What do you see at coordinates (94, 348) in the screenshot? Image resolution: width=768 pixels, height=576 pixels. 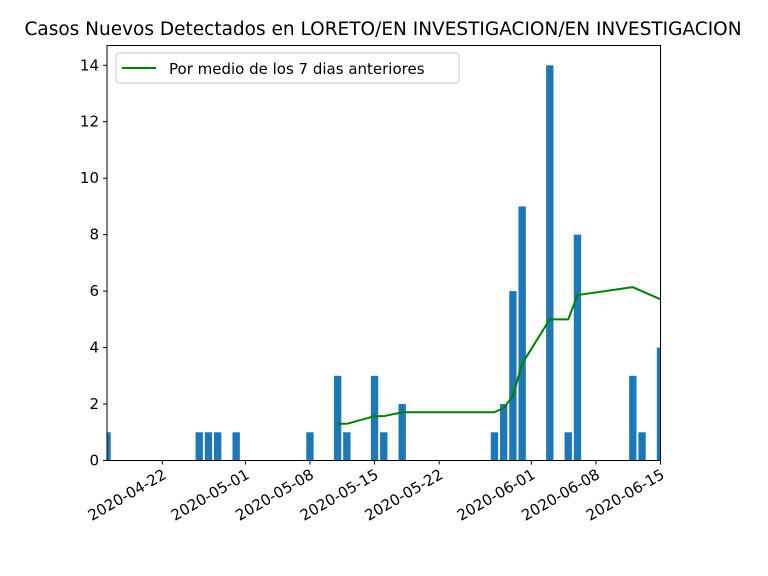 I see `y-tick-label-4: 4` at bounding box center [94, 348].